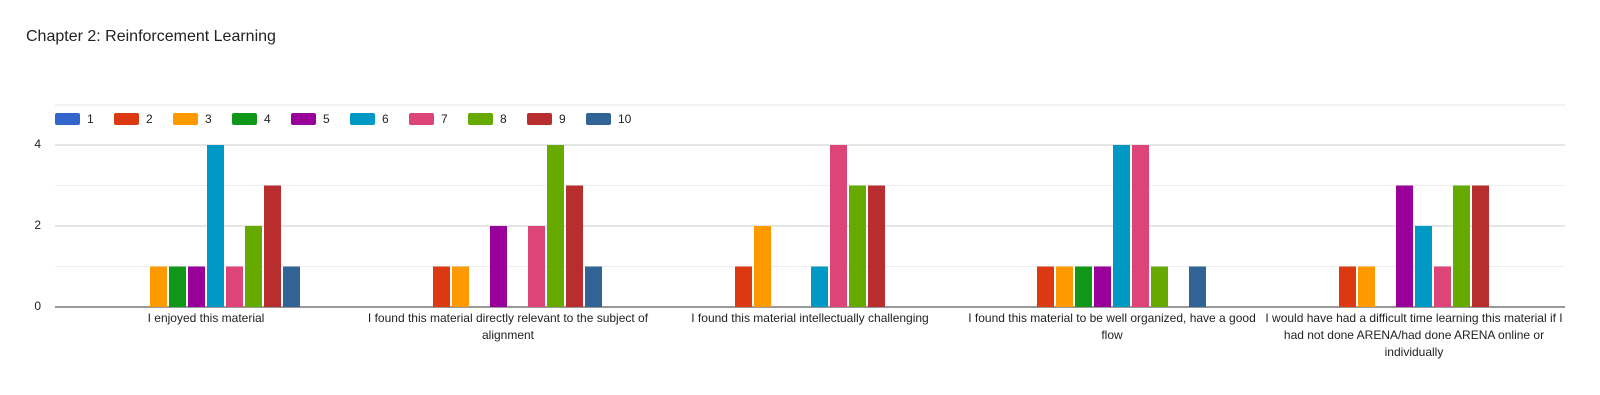  What do you see at coordinates (206, 318) in the screenshot?
I see `x-tick-label: I enjoyed this material` at bounding box center [206, 318].